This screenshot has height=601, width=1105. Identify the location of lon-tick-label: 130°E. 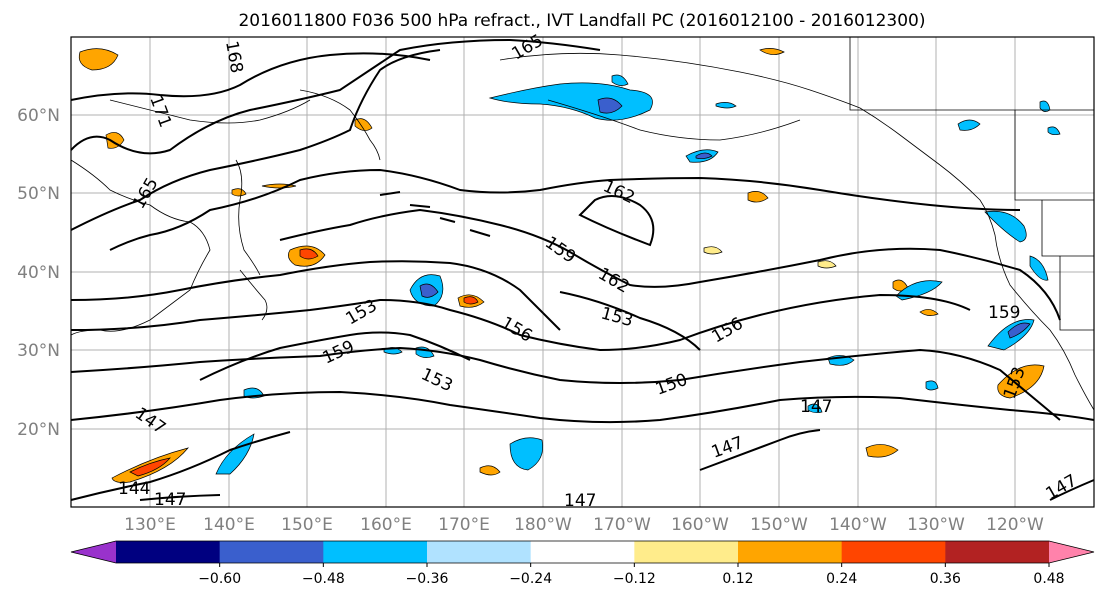
(150, 525).